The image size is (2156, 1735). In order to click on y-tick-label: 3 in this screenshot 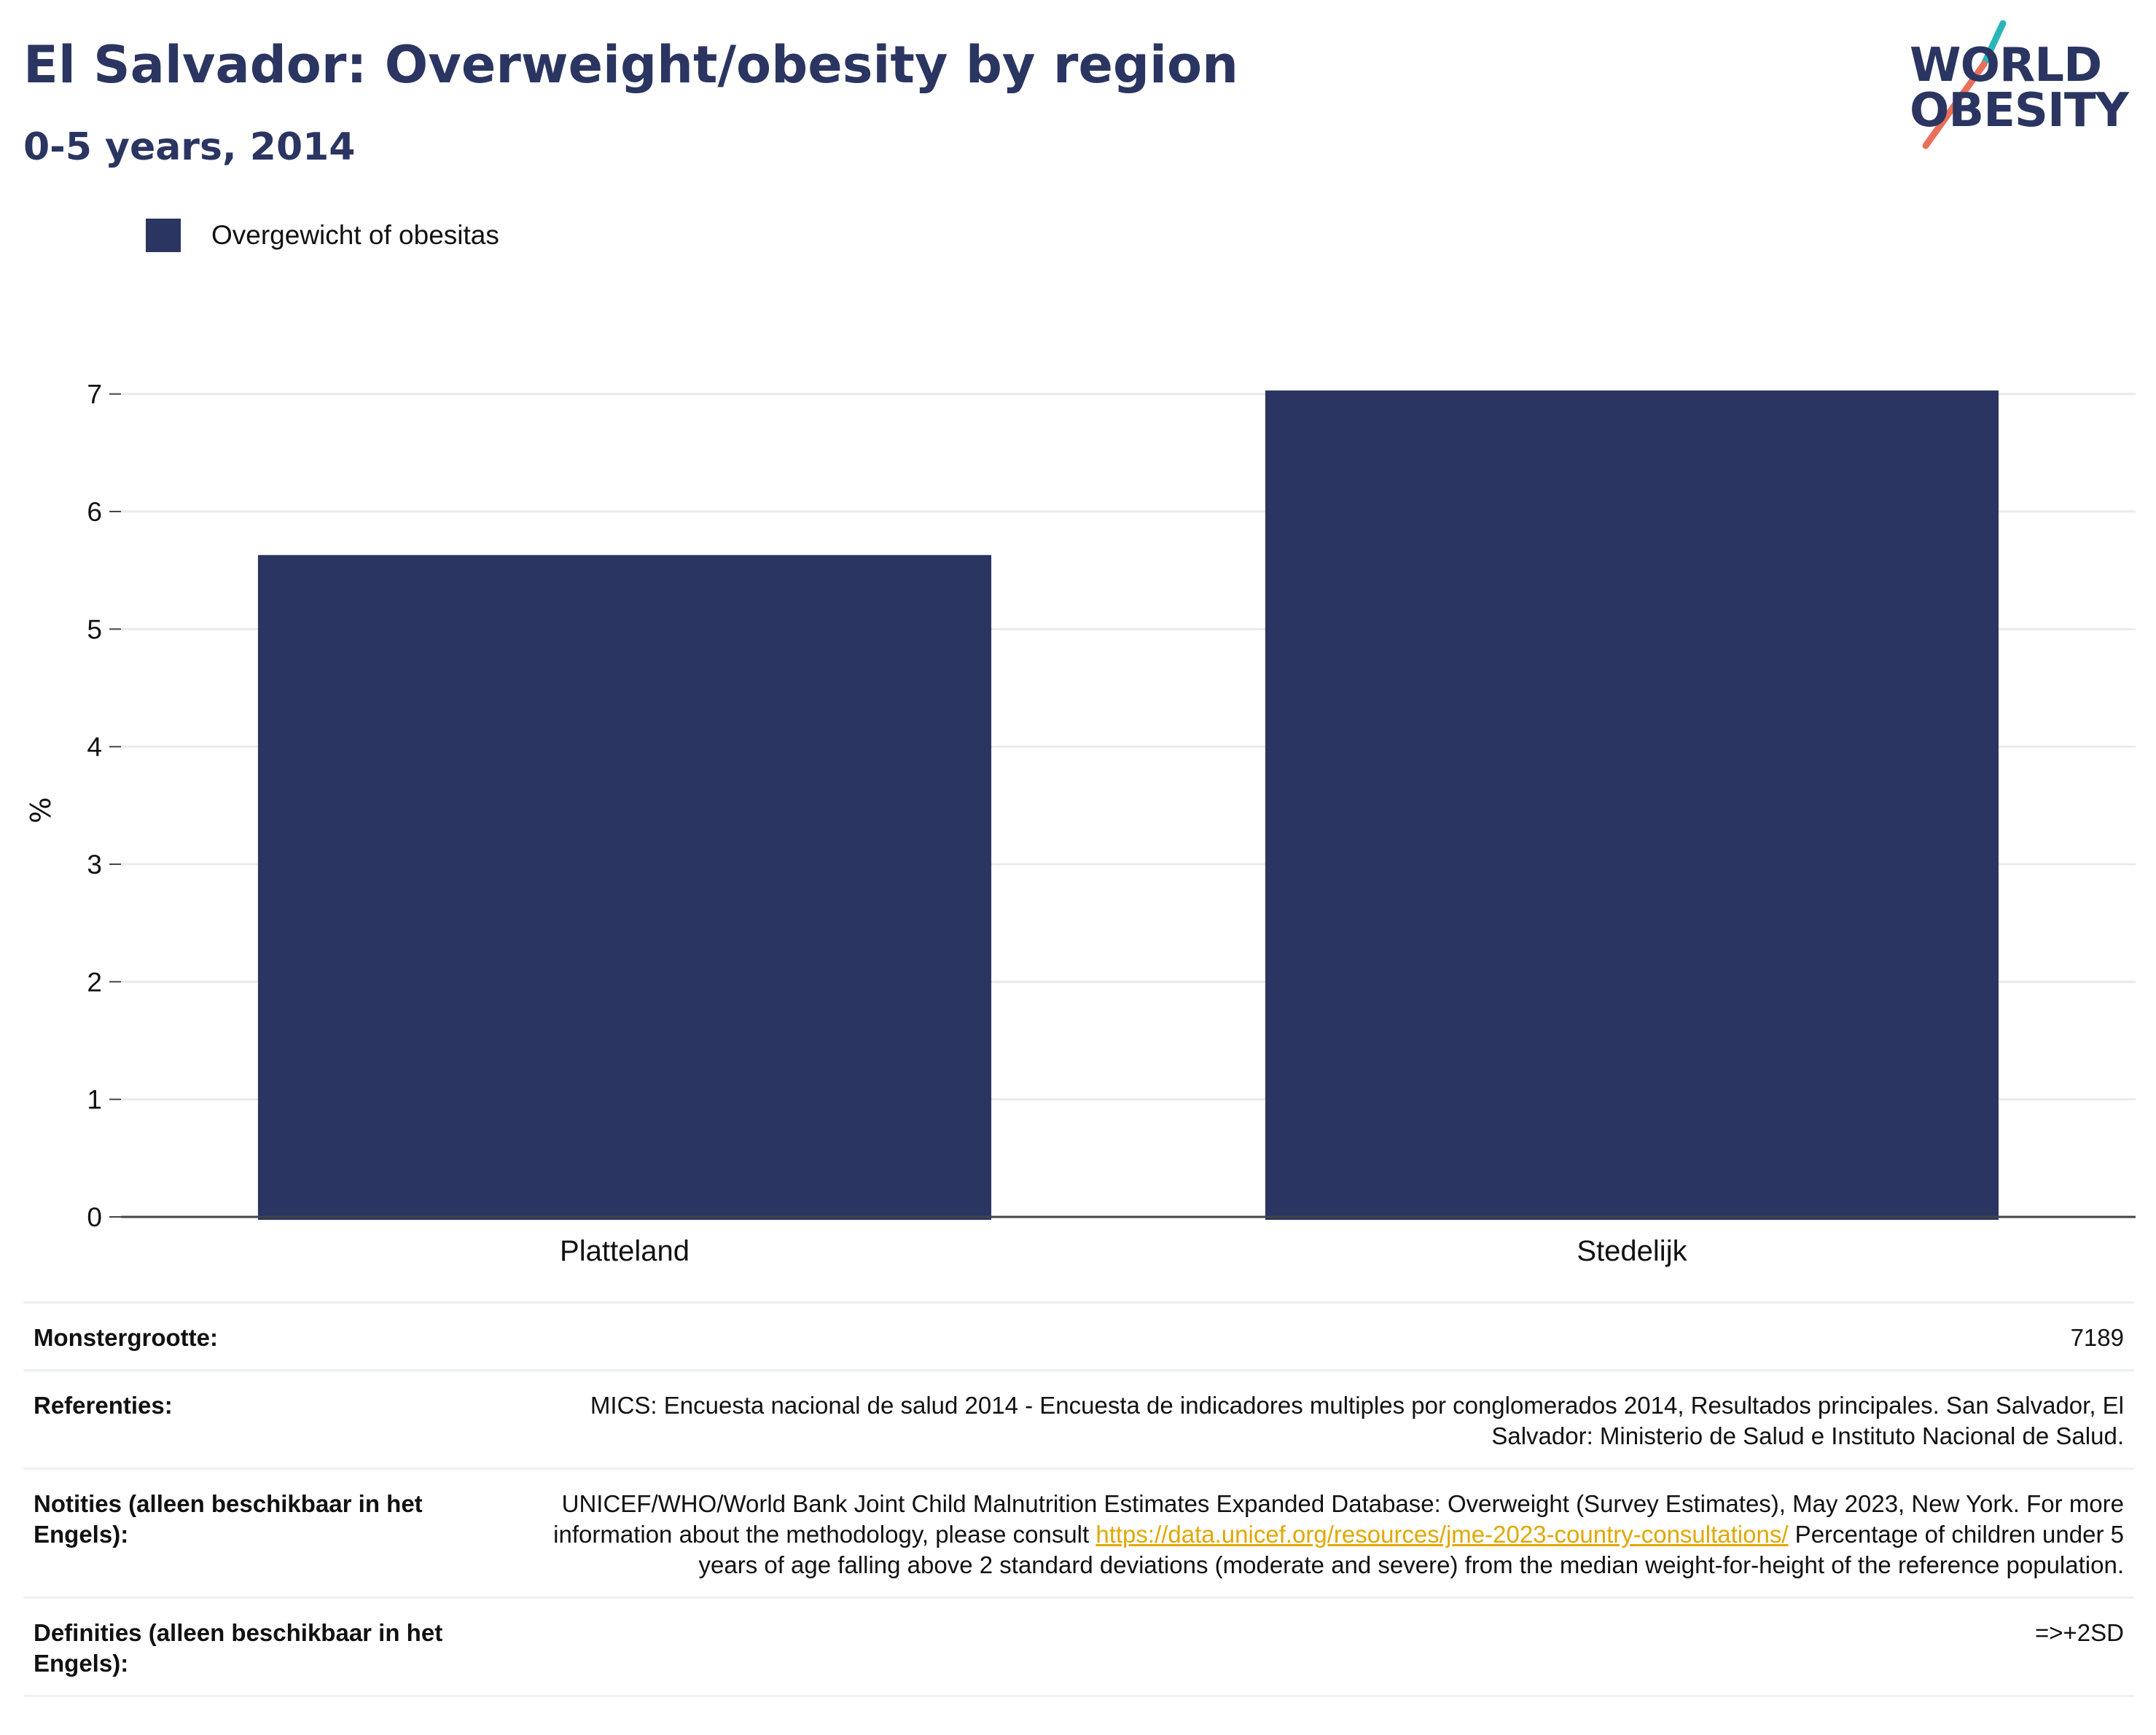, I will do `click(95, 865)`.